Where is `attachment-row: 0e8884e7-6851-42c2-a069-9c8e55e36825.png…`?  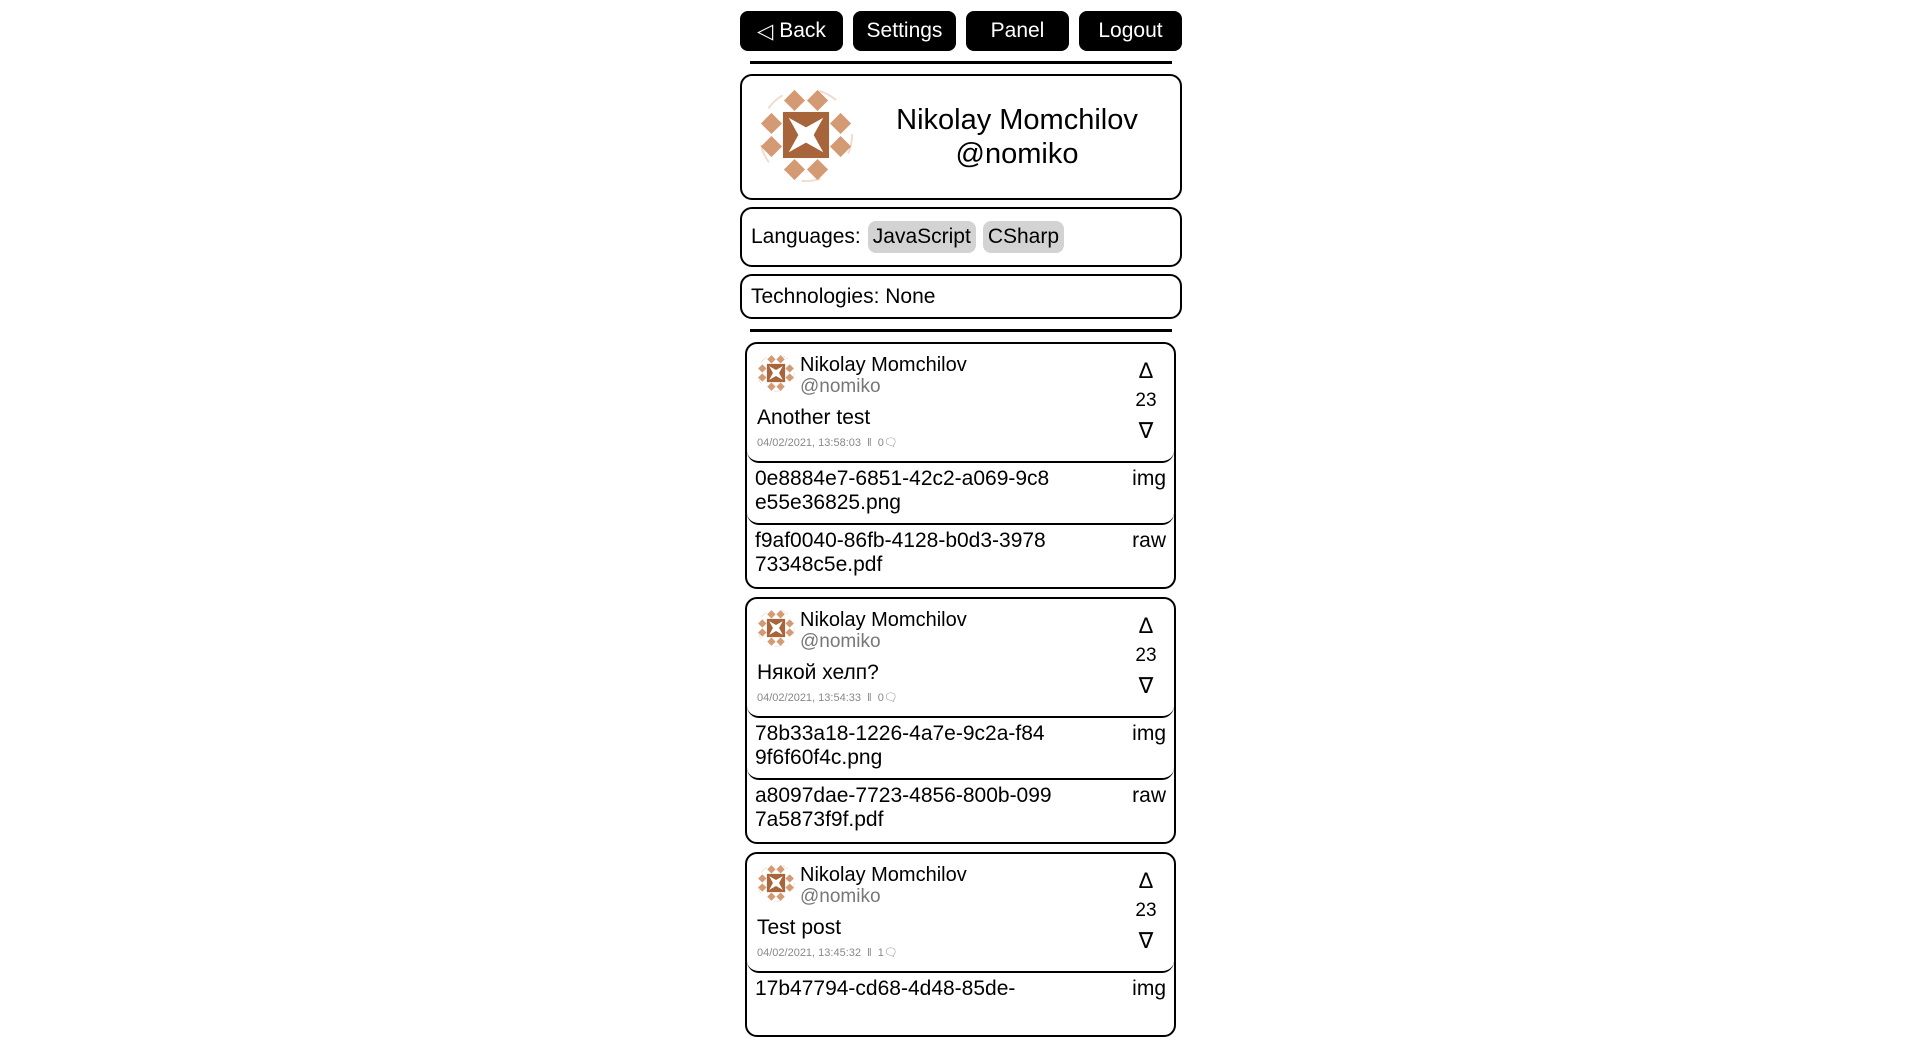
attachment-row: 0e8884e7-6851-42c2-a069-9c8e55e36825.png… is located at coordinates (960, 494).